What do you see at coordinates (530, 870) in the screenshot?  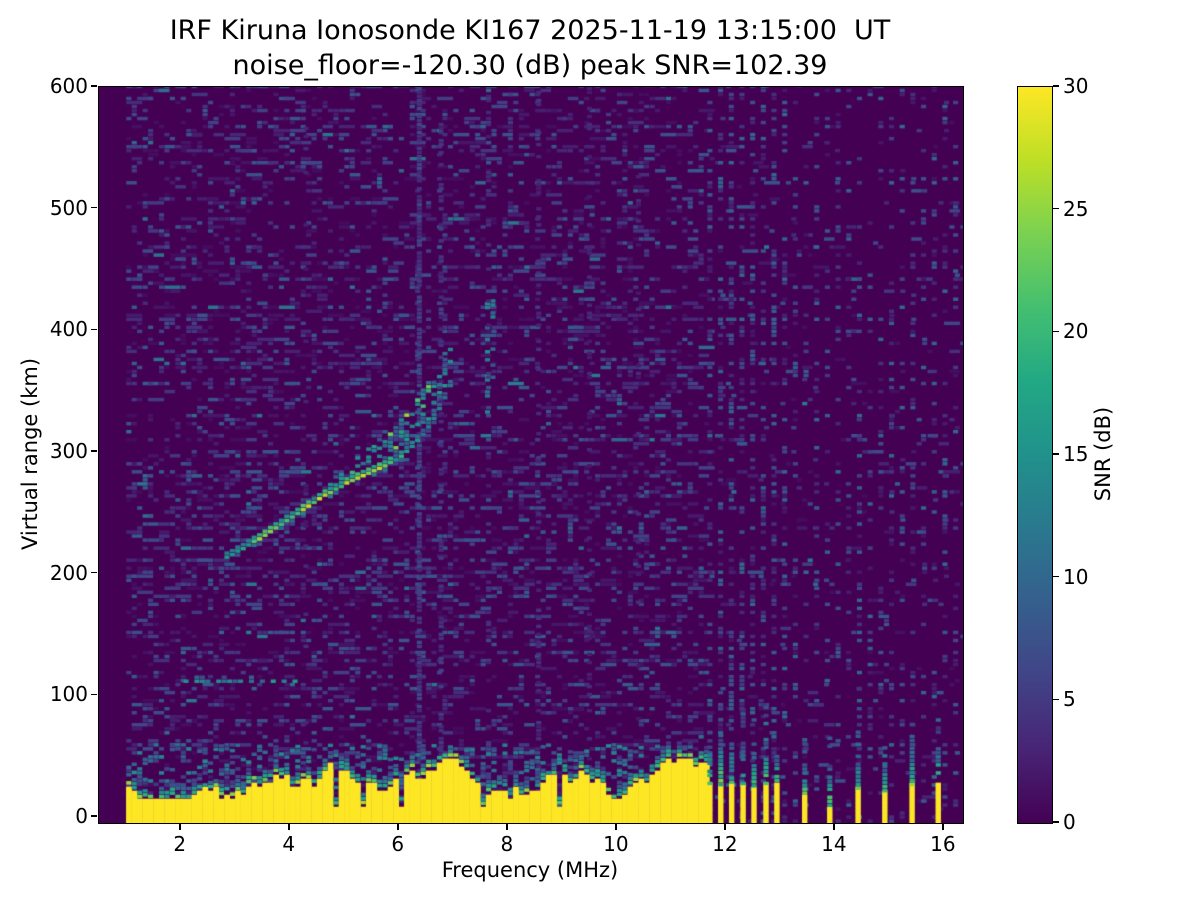 I see `x-axis-label: Frequency (MHz)` at bounding box center [530, 870].